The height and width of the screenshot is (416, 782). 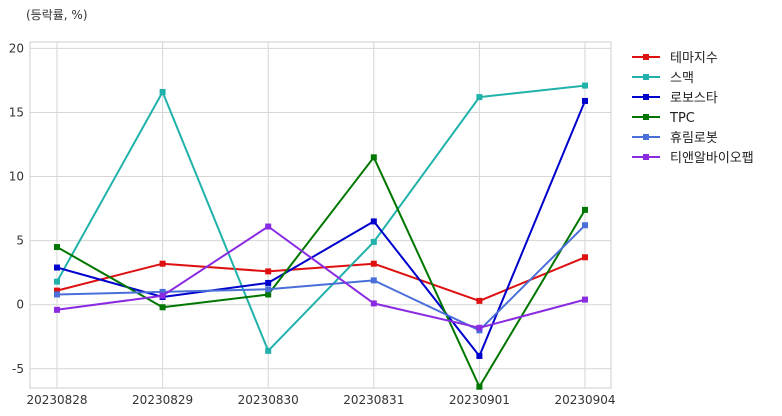 What do you see at coordinates (682, 118) in the screenshot?
I see `legend-label: TPC` at bounding box center [682, 118].